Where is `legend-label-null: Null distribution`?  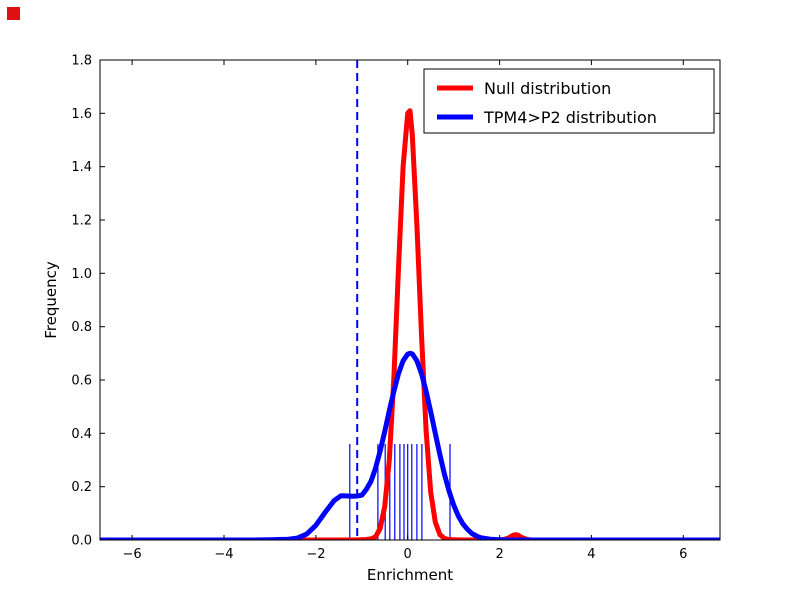
legend-label-null: Null distribution is located at coordinates (547, 88).